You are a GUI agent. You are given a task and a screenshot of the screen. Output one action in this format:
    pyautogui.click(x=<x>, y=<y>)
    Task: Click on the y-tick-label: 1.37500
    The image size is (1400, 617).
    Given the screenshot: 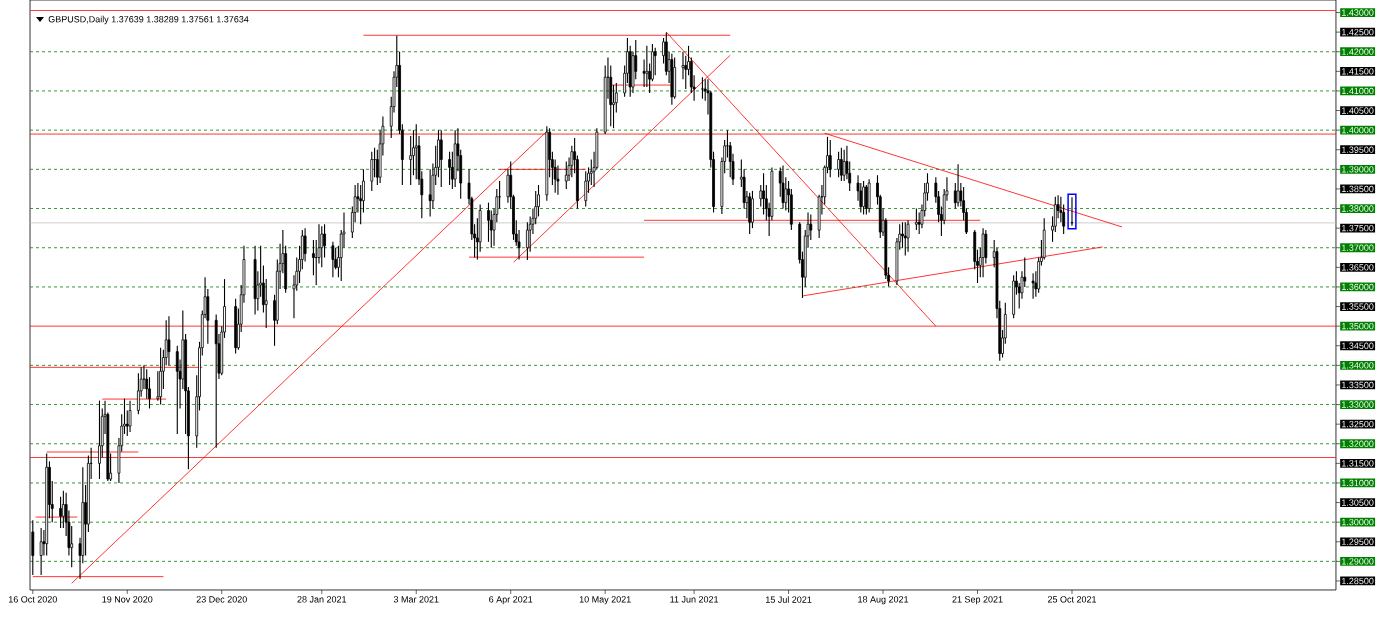 What is the action you would take?
    pyautogui.click(x=1358, y=228)
    